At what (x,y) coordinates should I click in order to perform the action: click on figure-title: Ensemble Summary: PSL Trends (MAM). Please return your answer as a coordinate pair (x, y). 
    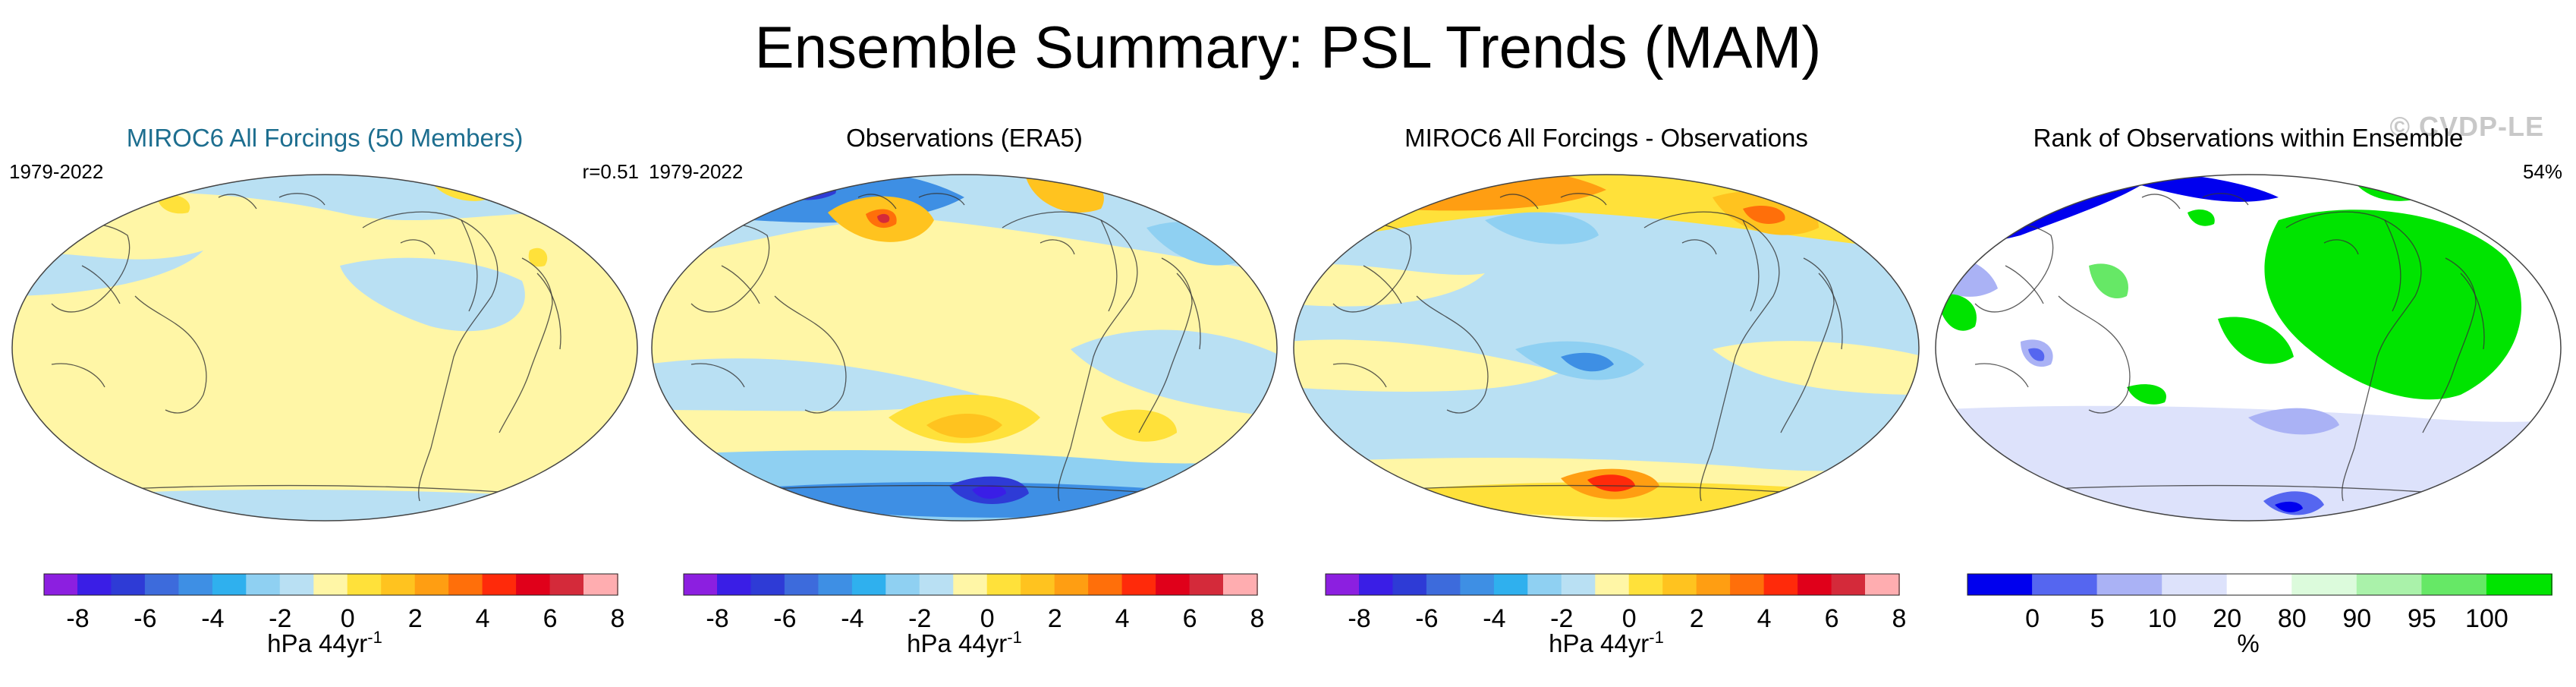
    Looking at the image, I should click on (1288, 47).